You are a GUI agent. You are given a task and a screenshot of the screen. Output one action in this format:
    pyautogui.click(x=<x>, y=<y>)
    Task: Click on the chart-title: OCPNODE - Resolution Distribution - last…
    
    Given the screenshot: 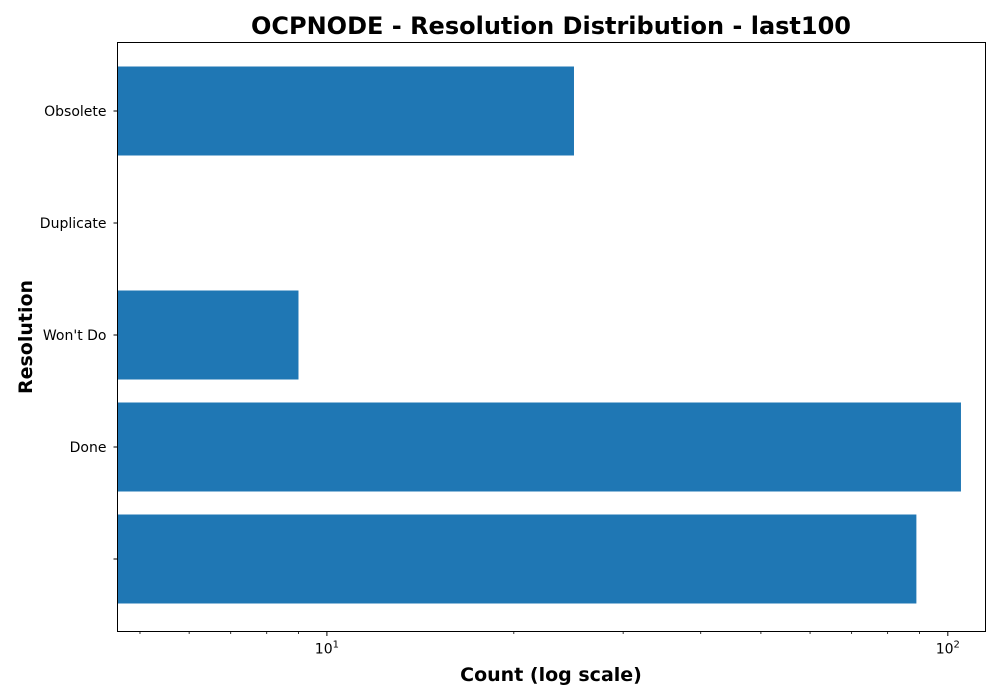 What is the action you would take?
    pyautogui.click(x=551, y=26)
    